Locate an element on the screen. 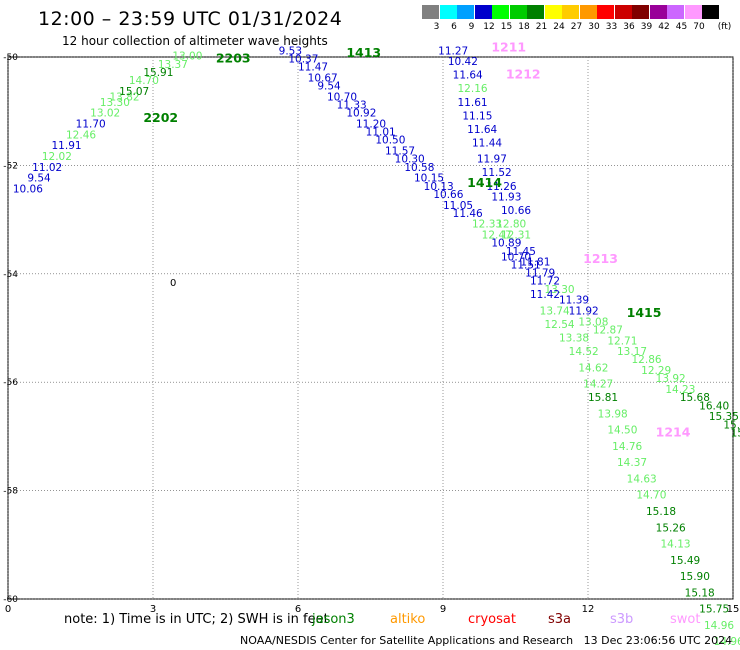 The width and height of the screenshot is (740, 650). wave-height-value: 15.68 is located at coordinates (695, 398).